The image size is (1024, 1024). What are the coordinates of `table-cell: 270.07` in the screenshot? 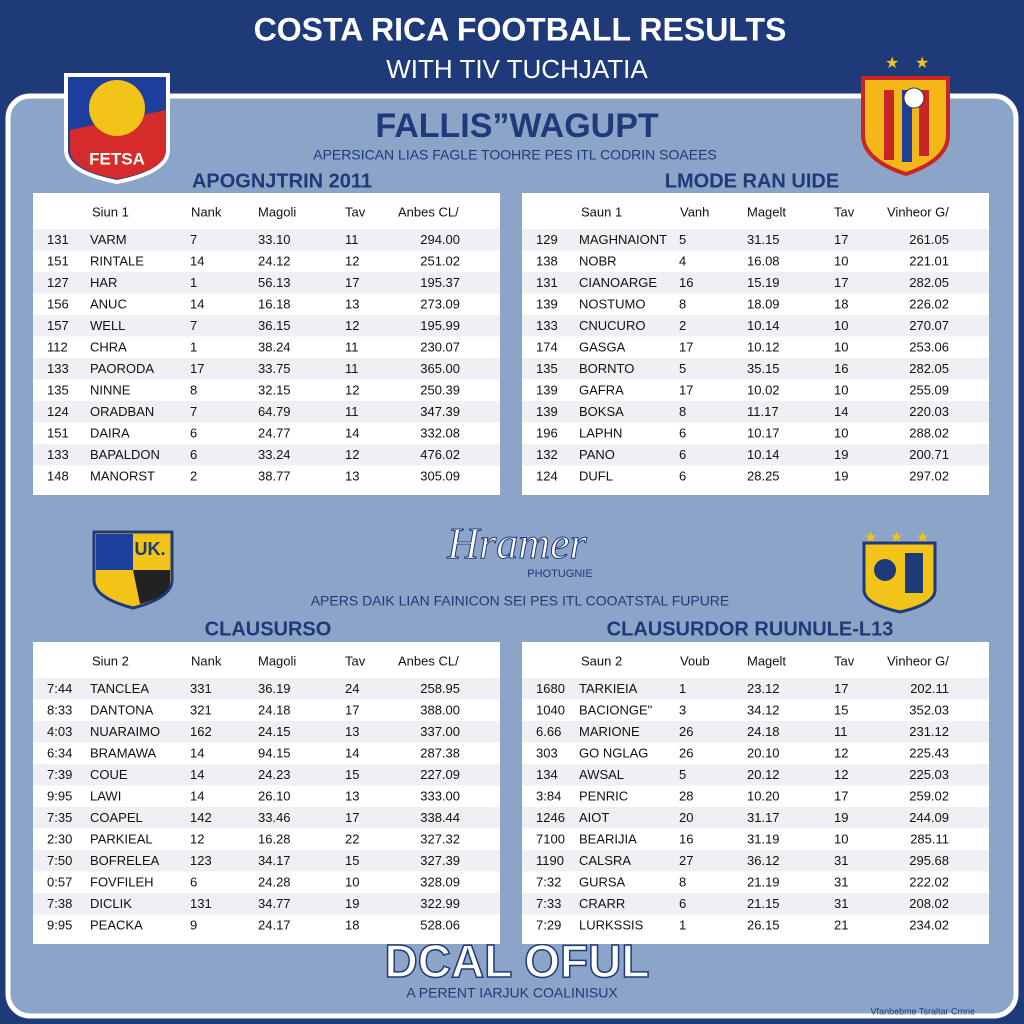 It's located at (929, 325).